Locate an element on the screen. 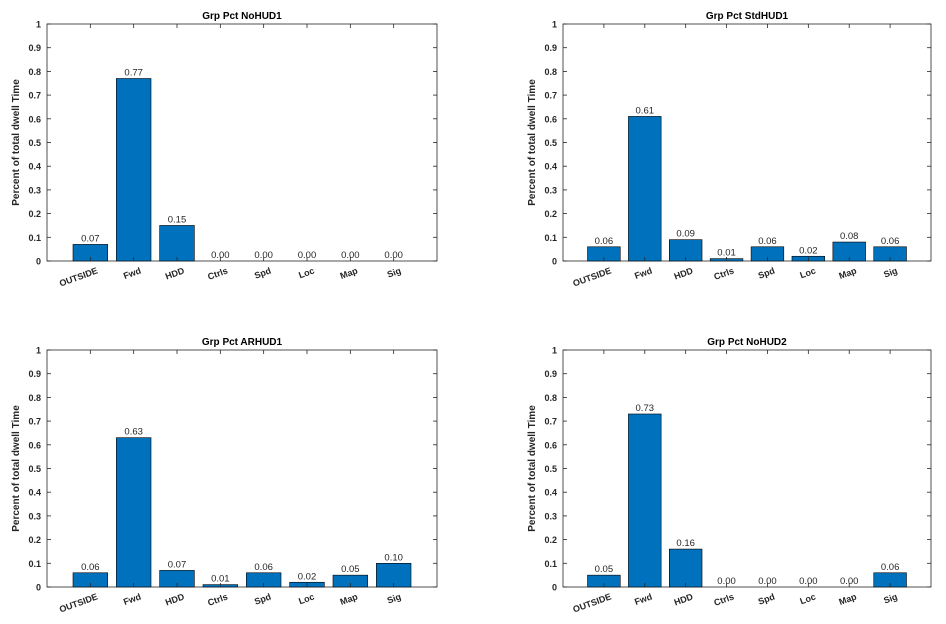  data-label: 0.16 is located at coordinates (685, 543).